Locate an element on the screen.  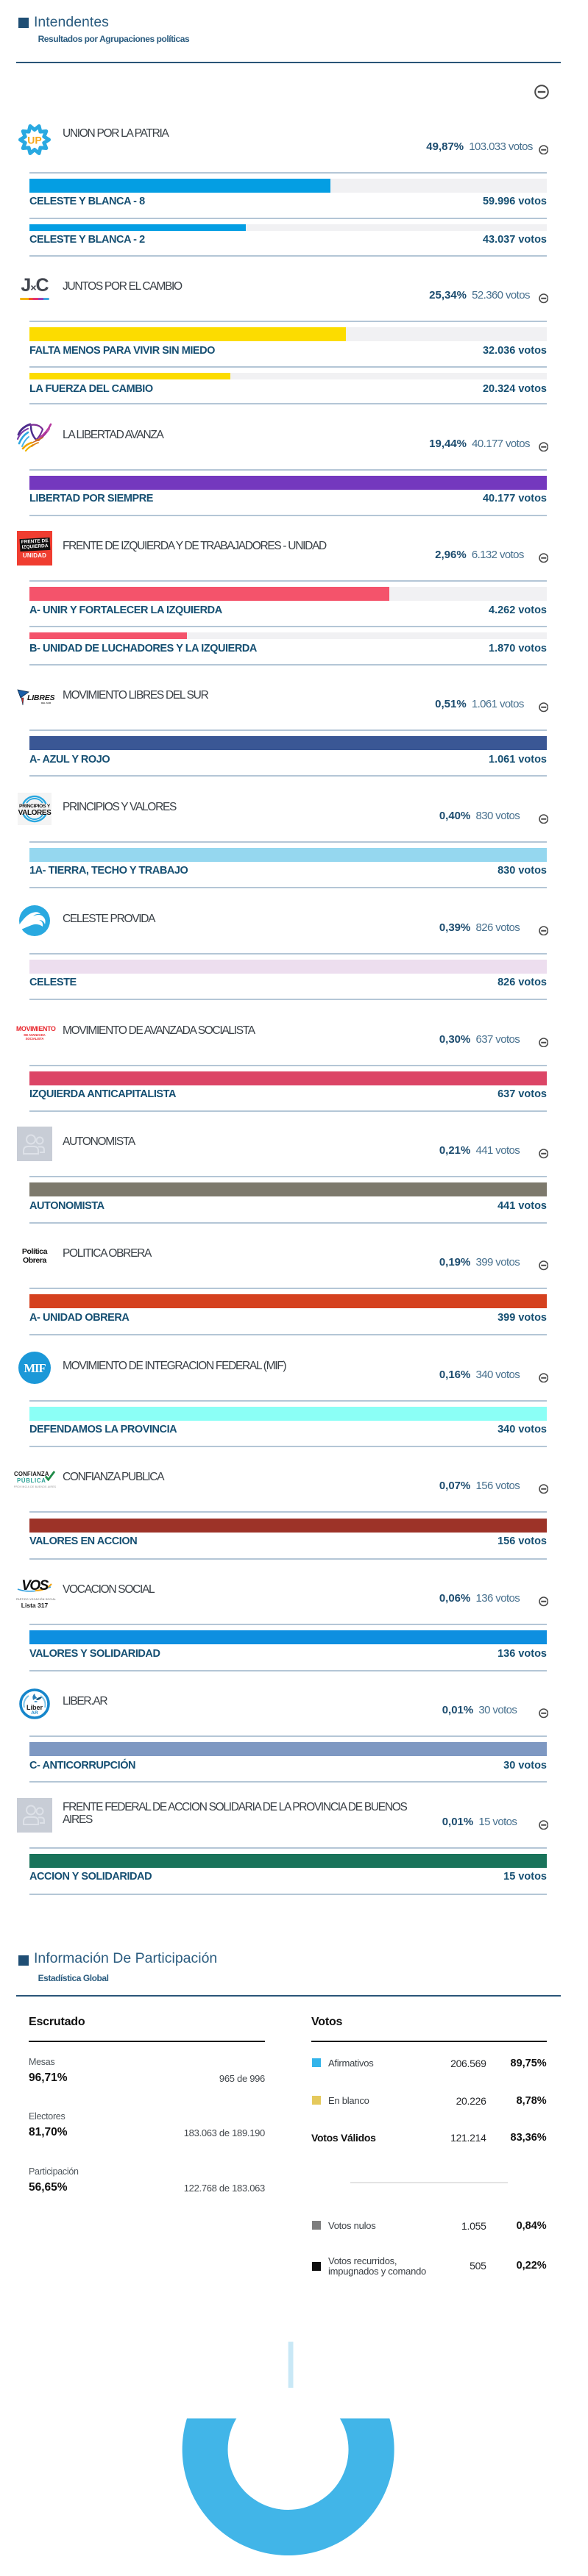
svg-text: Liber is located at coordinates (34, 1707).